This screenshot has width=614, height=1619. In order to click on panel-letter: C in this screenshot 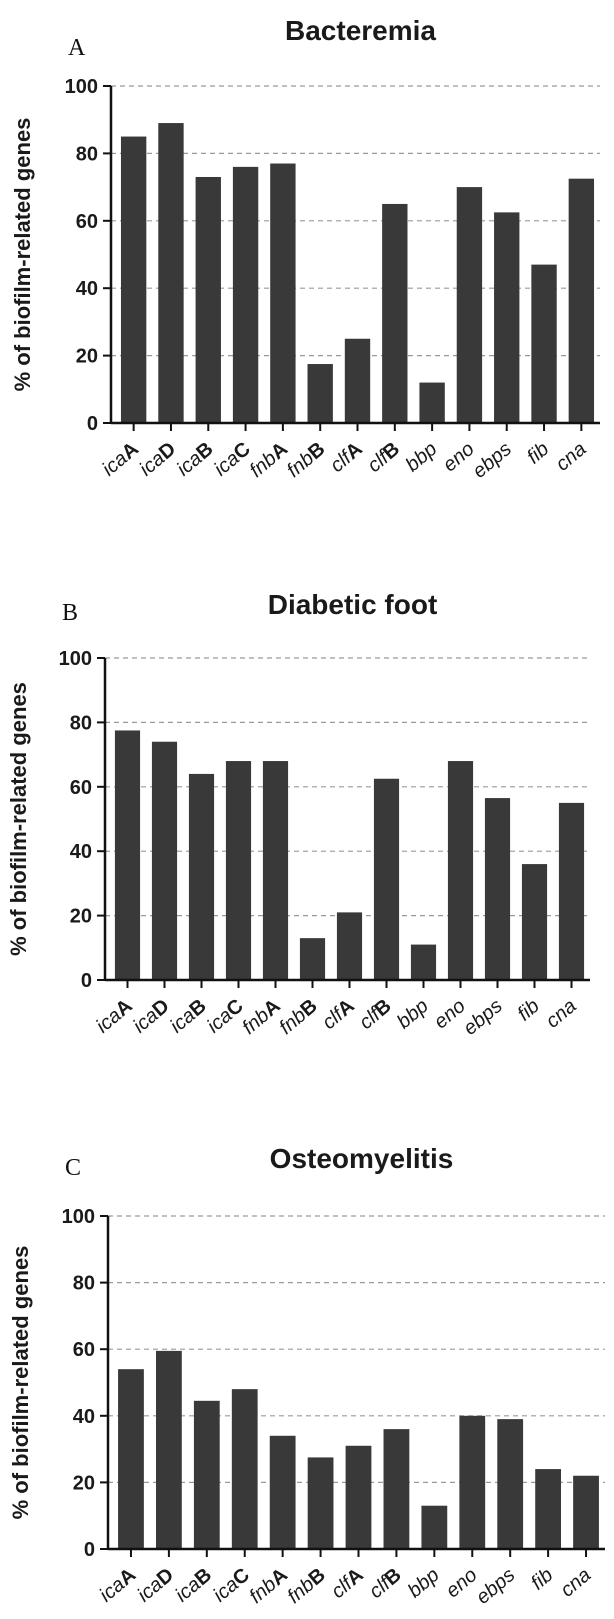, I will do `click(73, 1168)`.